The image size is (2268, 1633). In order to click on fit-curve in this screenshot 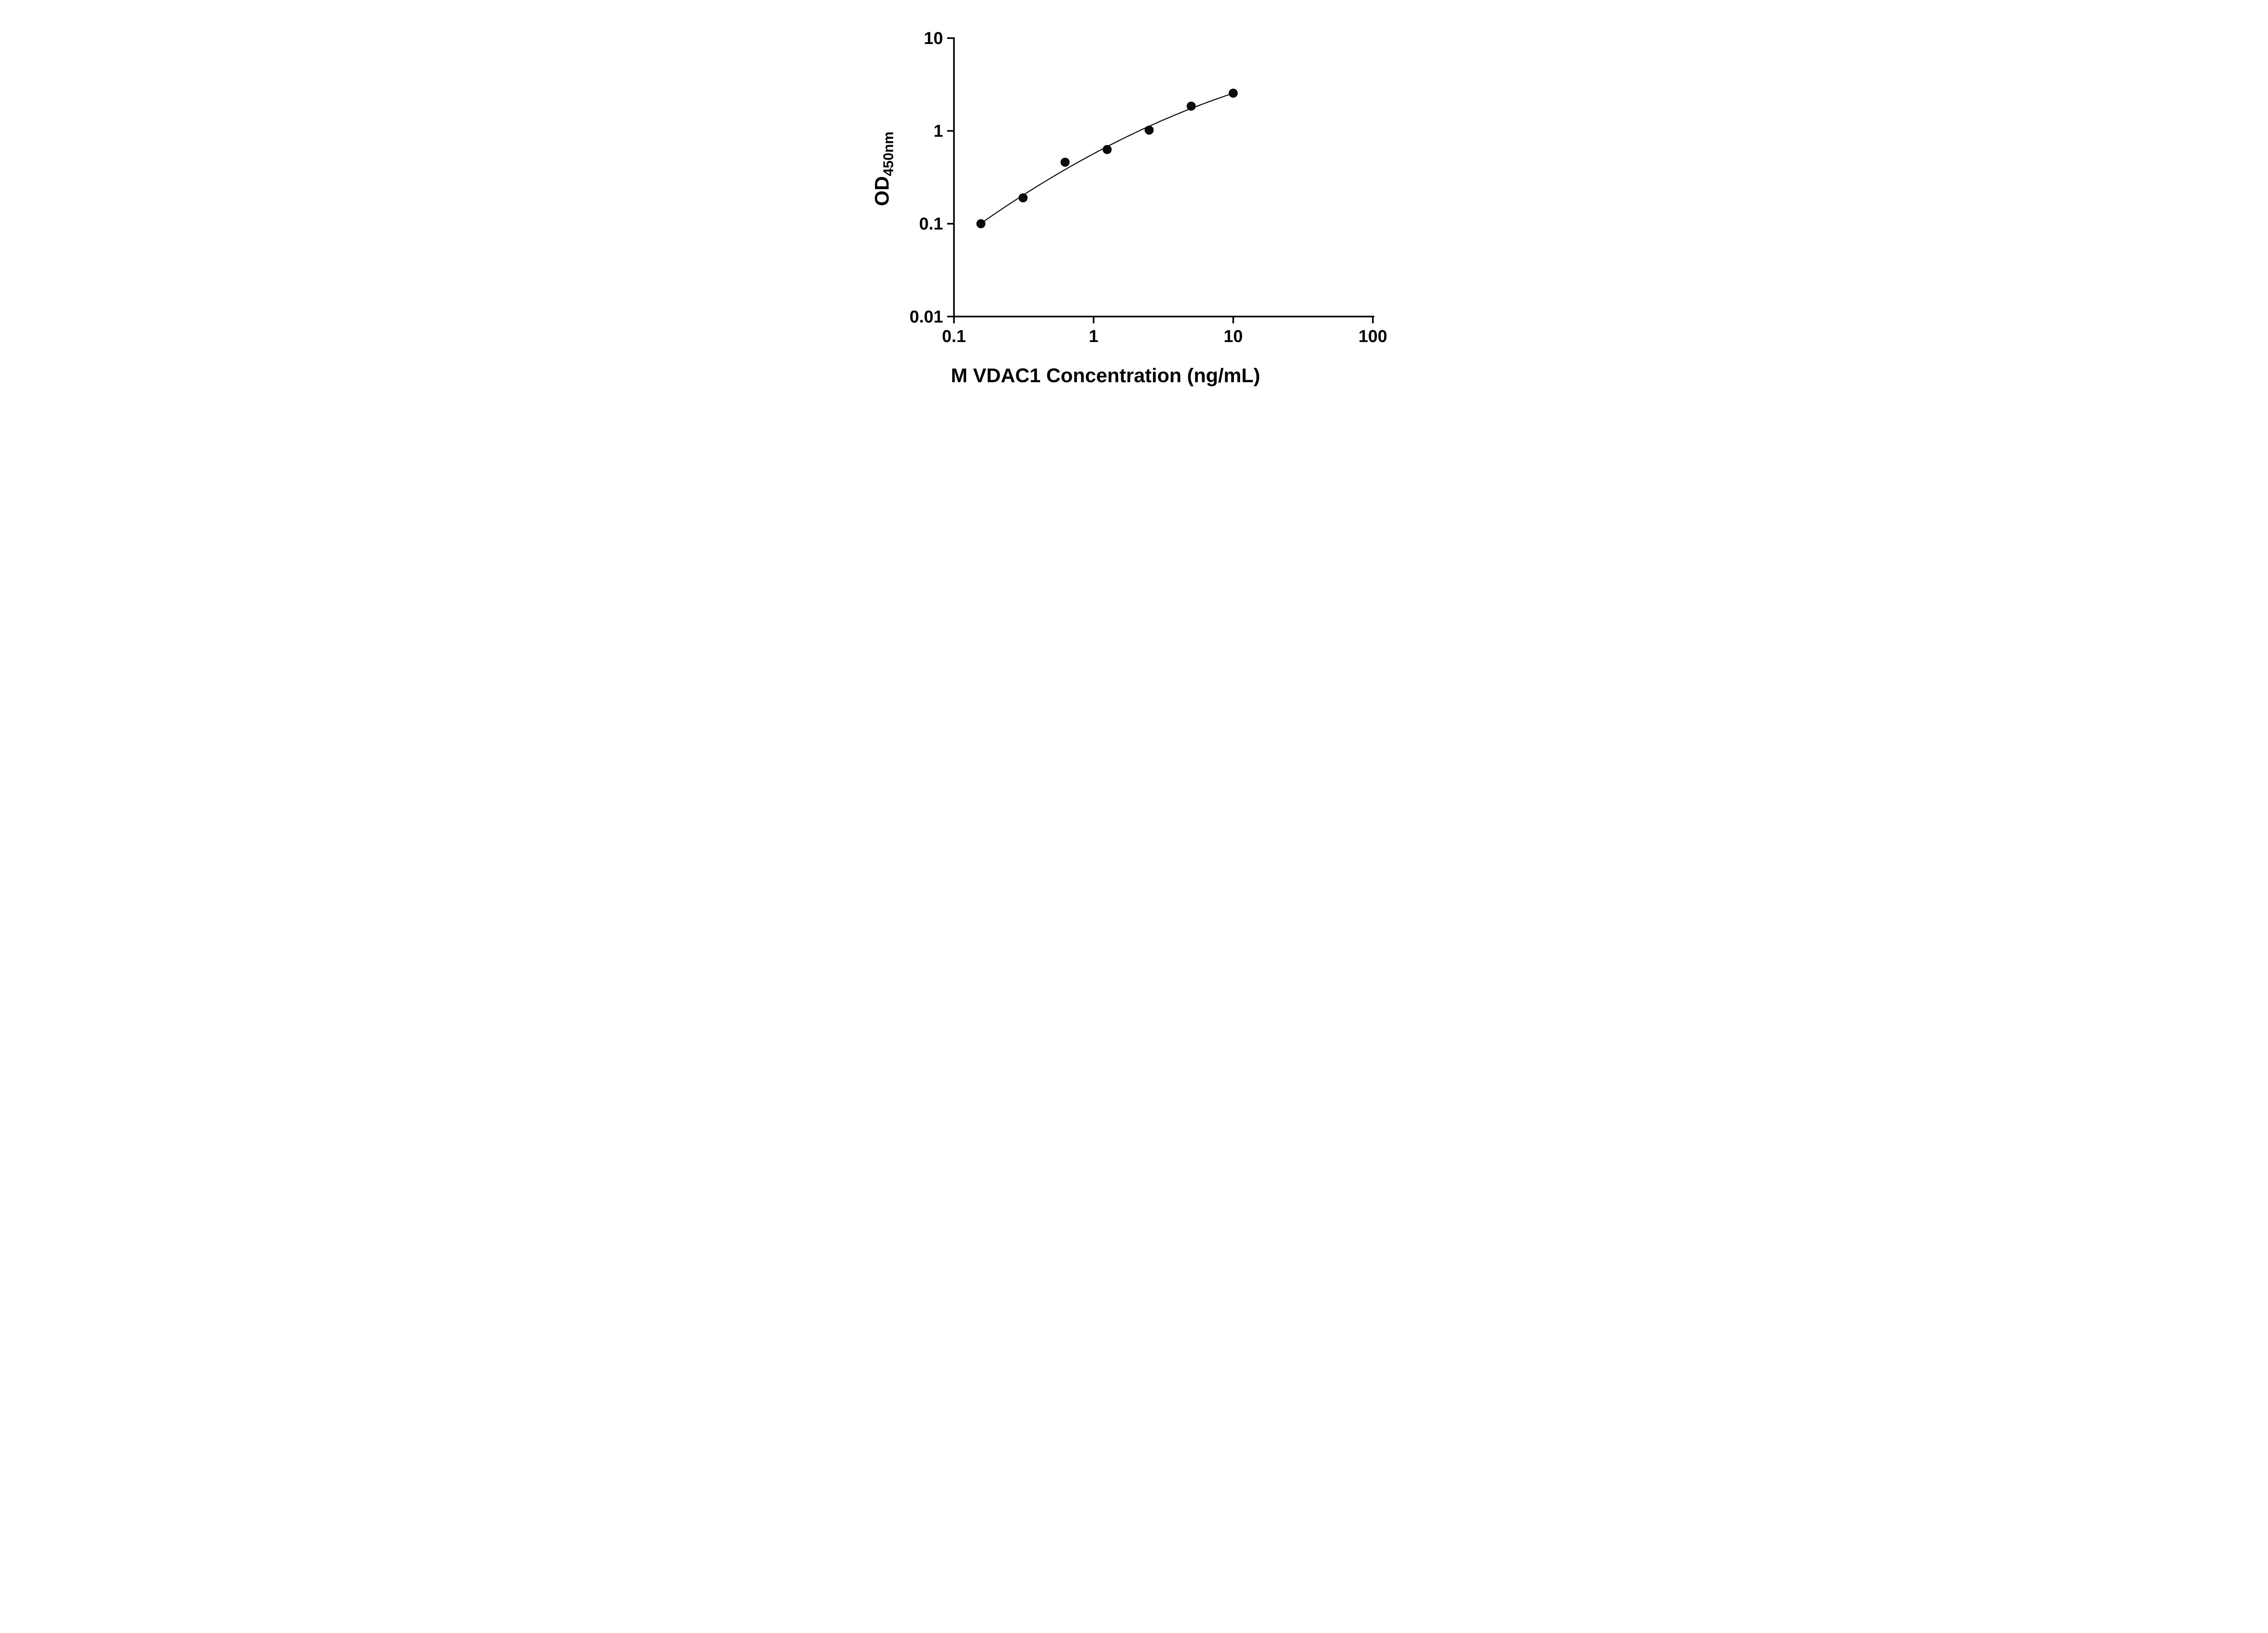, I will do `click(1107, 158)`.